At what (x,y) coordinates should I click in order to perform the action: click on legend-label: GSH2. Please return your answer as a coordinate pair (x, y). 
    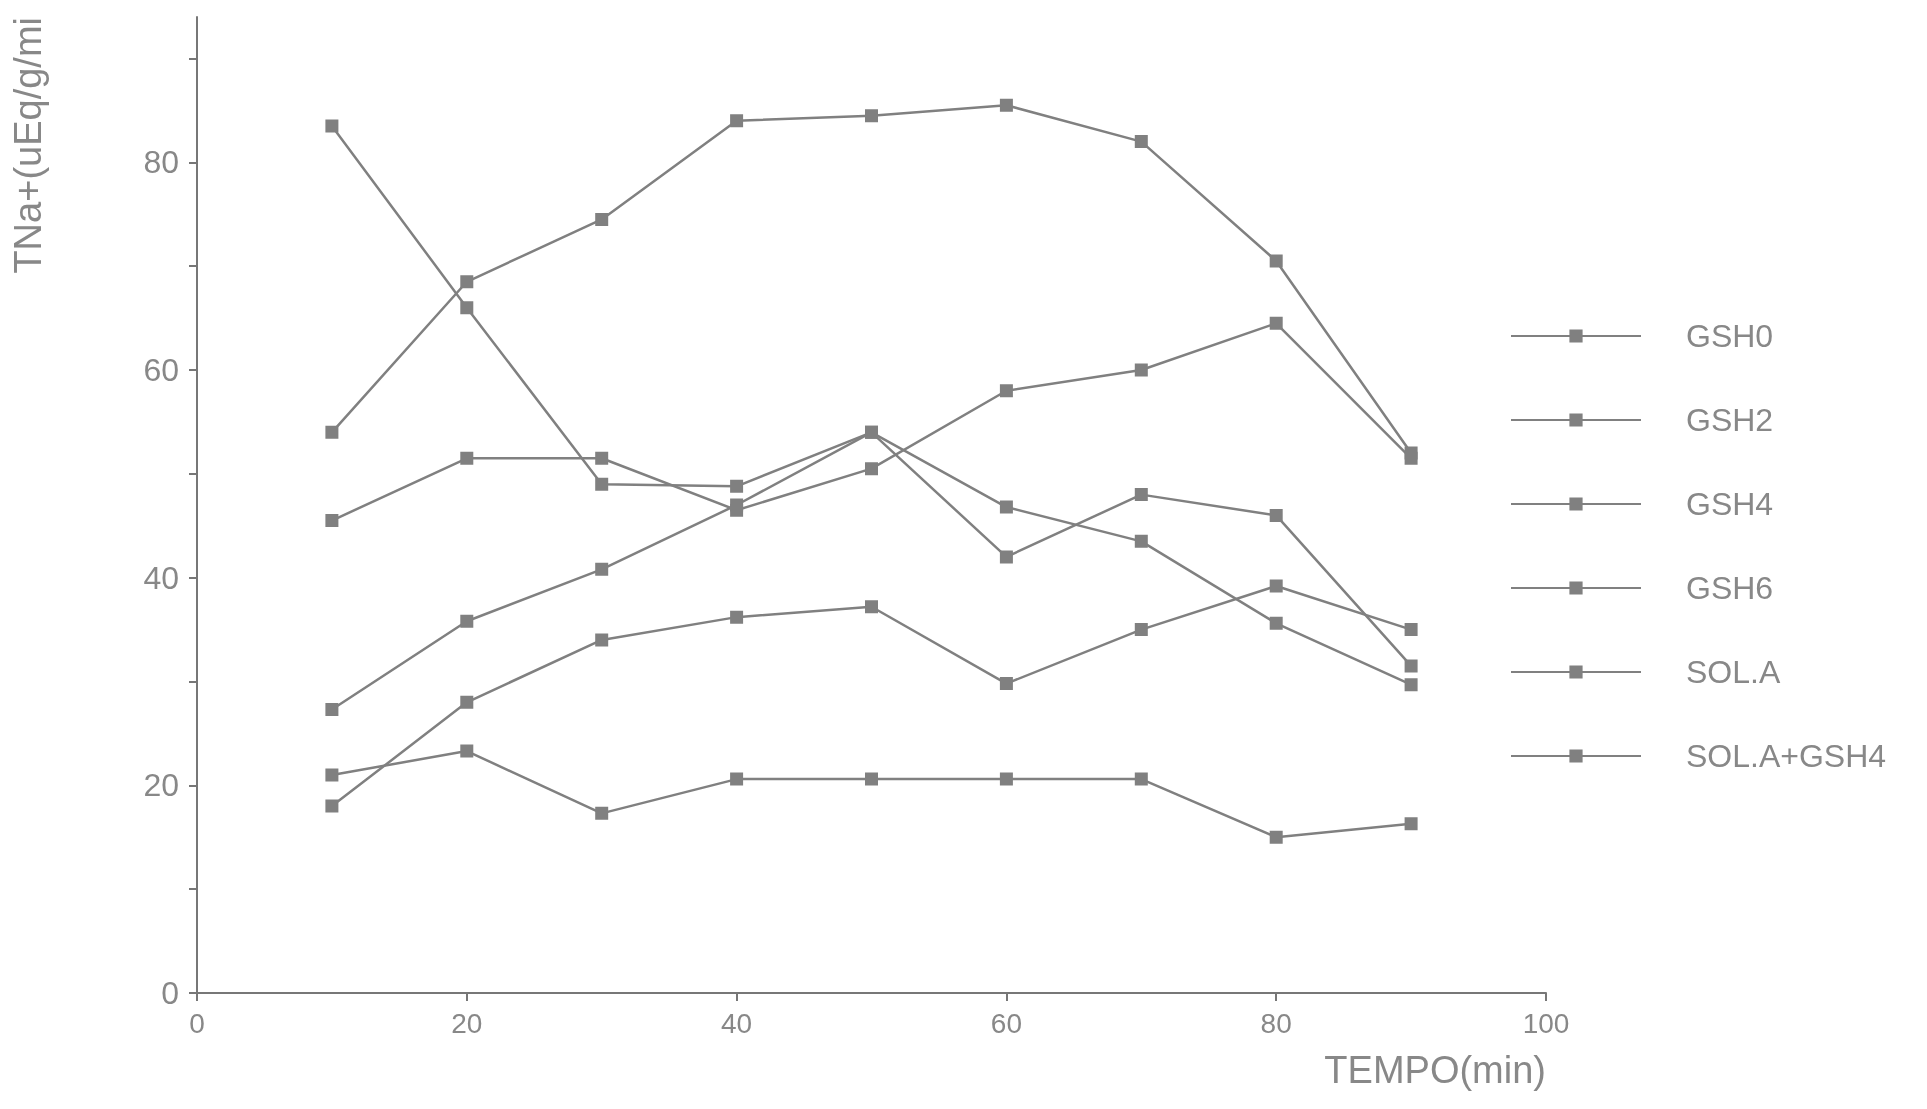
    Looking at the image, I should click on (1730, 420).